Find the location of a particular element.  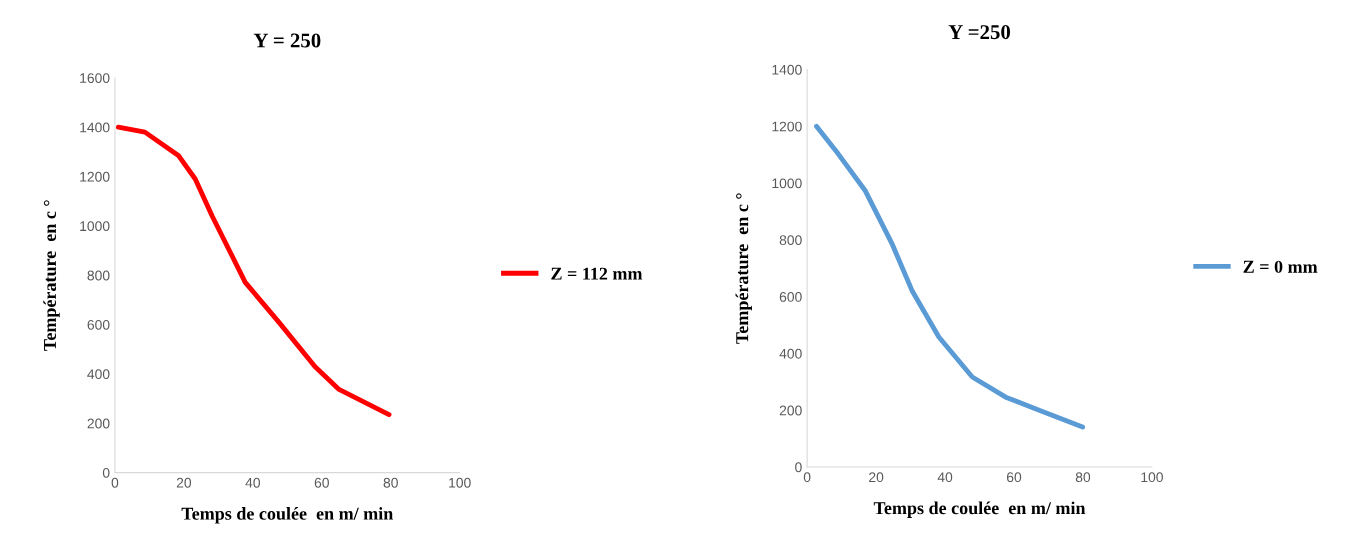

chart-title: Y = 250 is located at coordinates (287, 40).